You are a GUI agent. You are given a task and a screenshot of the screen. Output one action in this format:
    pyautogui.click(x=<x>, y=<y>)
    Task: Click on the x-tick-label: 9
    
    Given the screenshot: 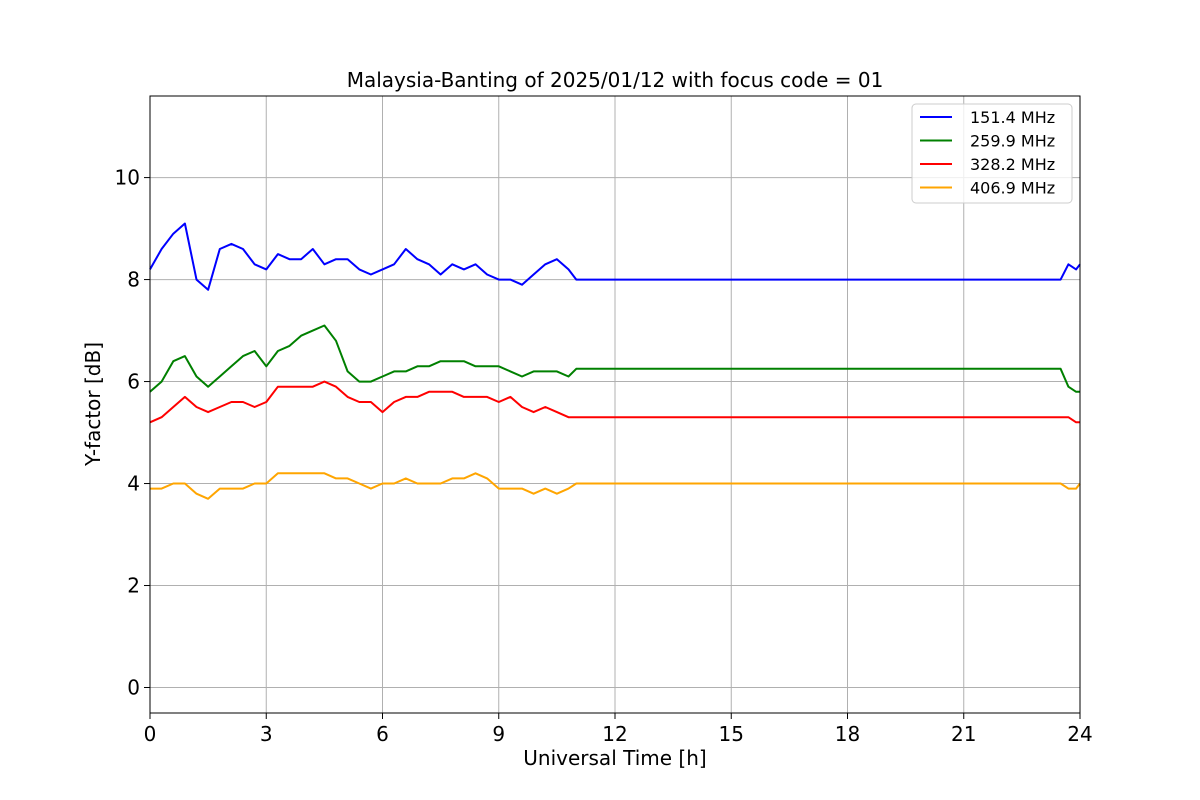 What is the action you would take?
    pyautogui.click(x=498, y=734)
    